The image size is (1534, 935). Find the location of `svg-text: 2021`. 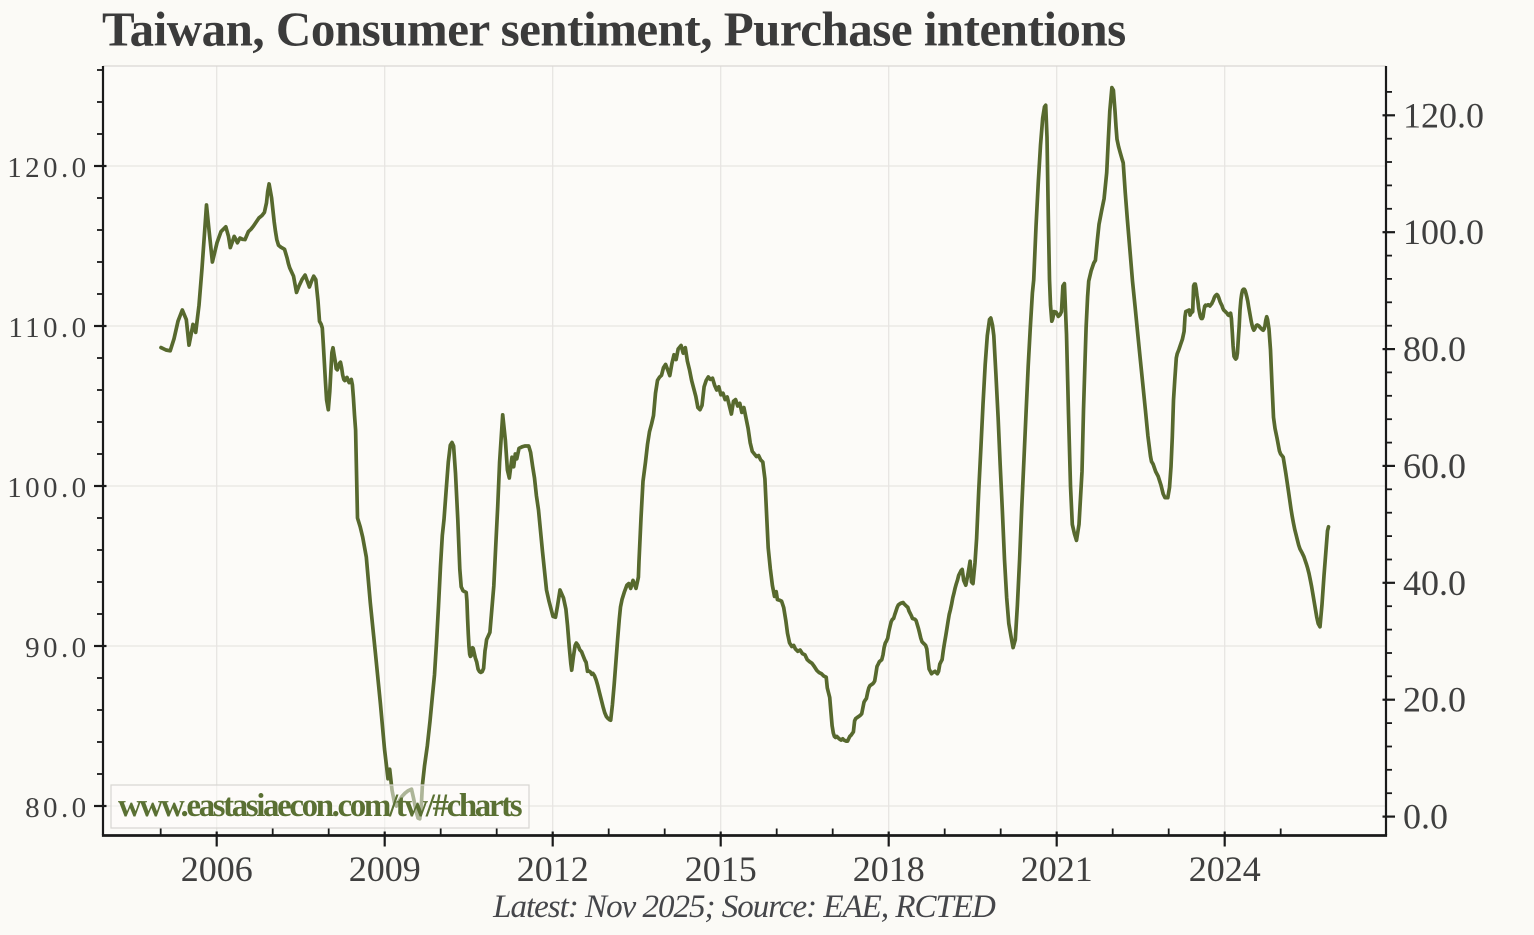

svg-text: 2021 is located at coordinates (1057, 869).